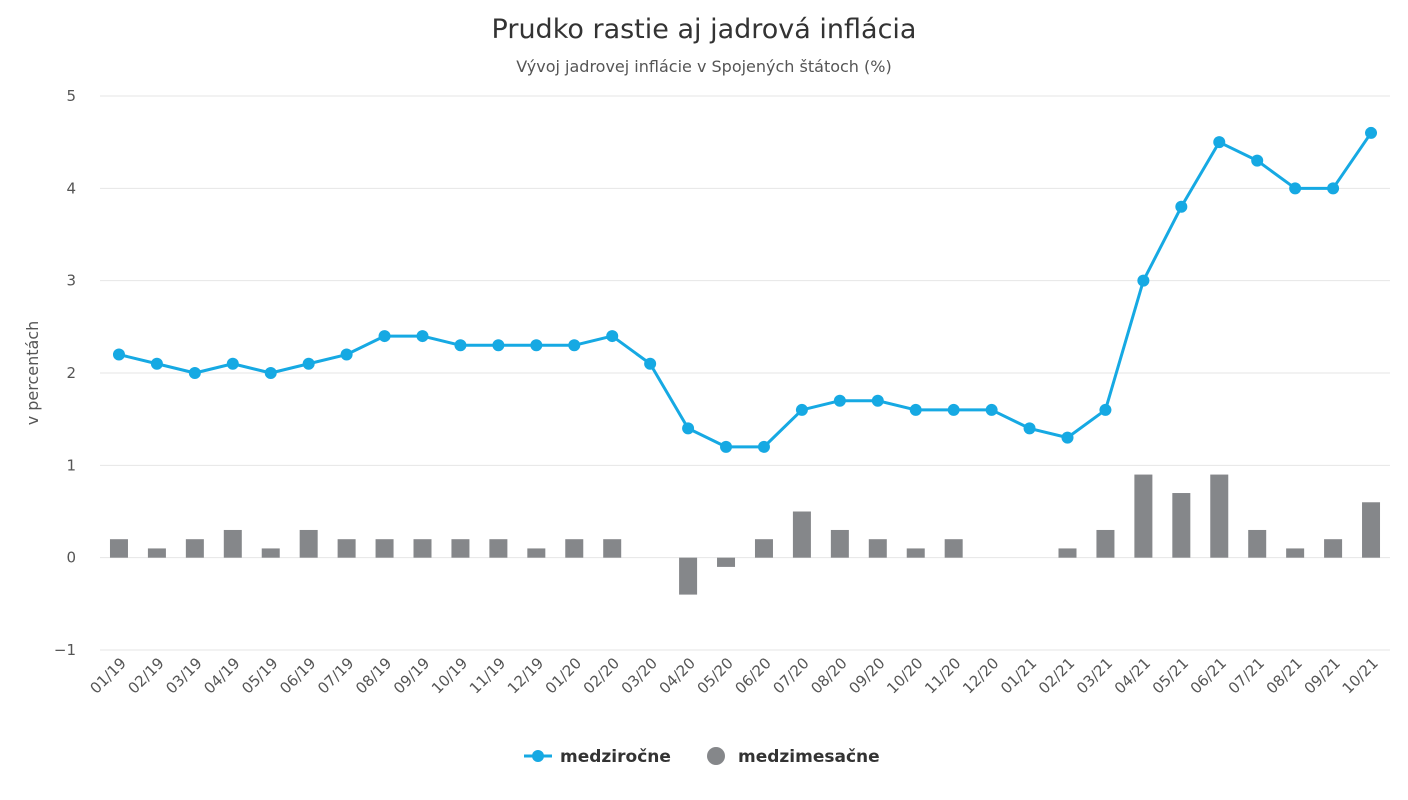  Describe the element at coordinates (1094, 675) in the screenshot. I see `x-tick-label: 03/21` at that location.